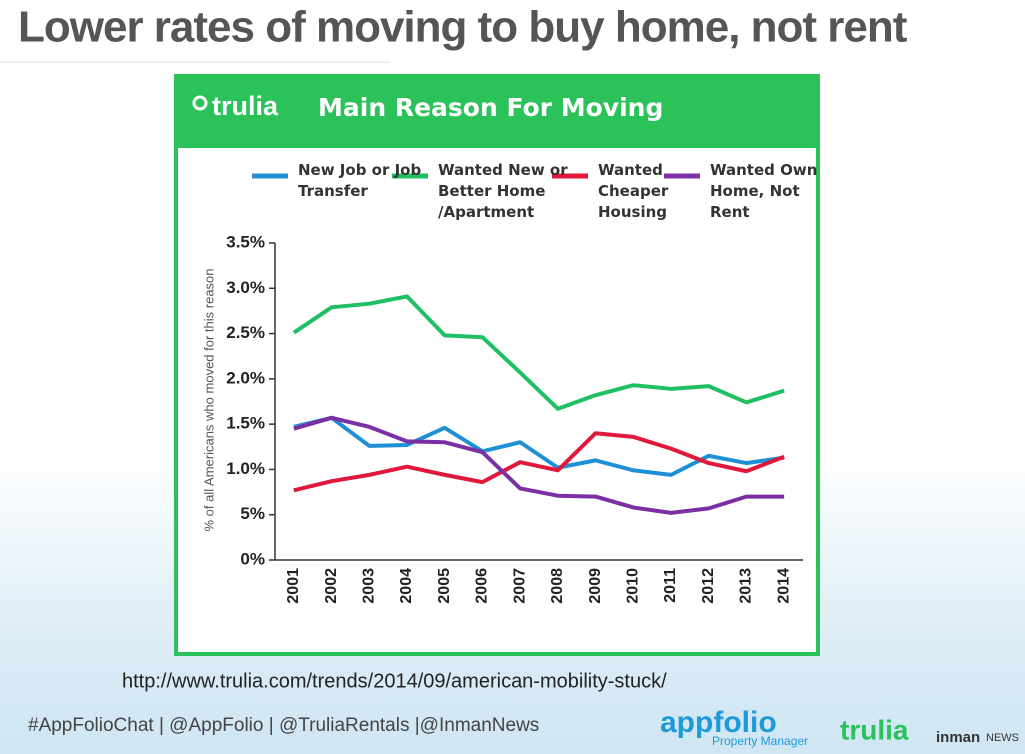 This screenshot has height=754, width=1025. I want to click on x-tick-label: 2011, so click(670, 585).